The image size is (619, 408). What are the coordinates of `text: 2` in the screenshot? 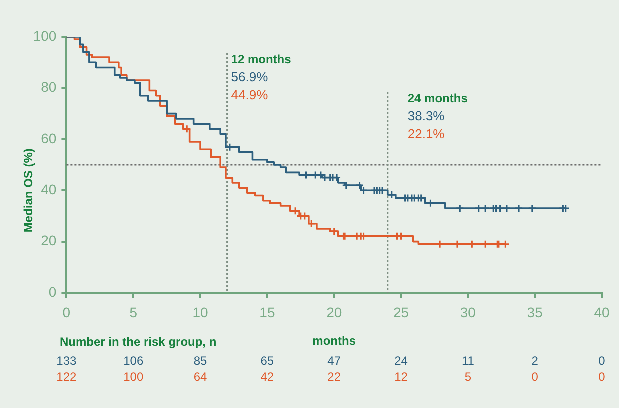 It's located at (535, 361).